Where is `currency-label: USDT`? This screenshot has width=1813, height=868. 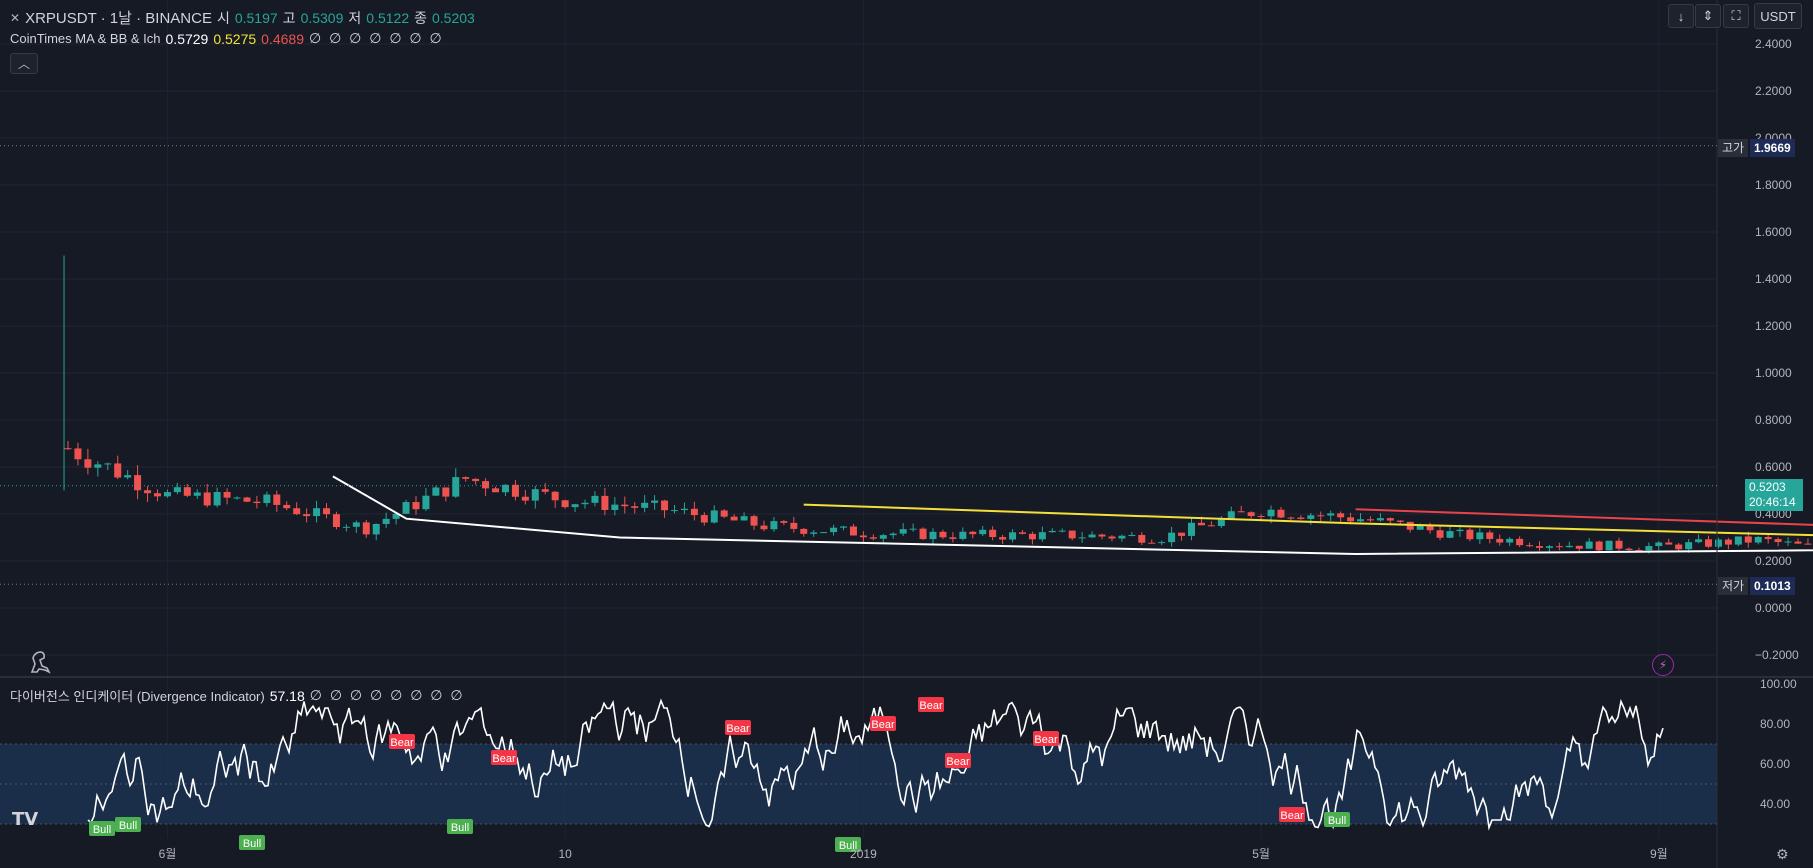
currency-label: USDT is located at coordinates (1778, 16).